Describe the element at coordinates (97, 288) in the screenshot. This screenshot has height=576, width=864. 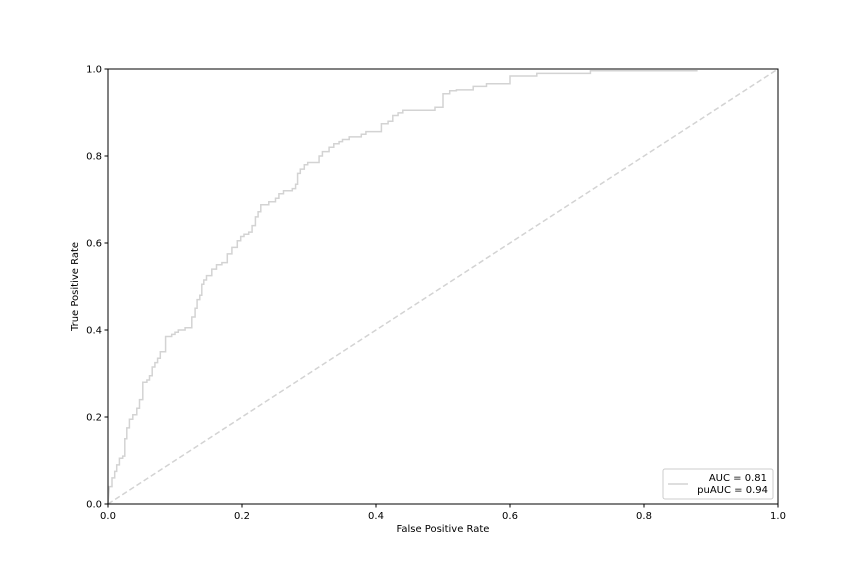
I see `y-axis: 0.0 0.2 0.4 0.6 0.8 1.0` at that location.